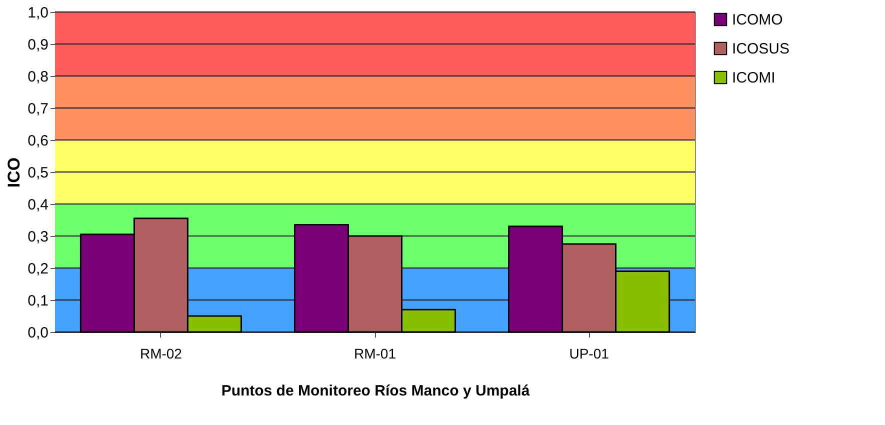 The height and width of the screenshot is (425, 885). I want to click on y-tick-label: 1,0, so click(38, 13).